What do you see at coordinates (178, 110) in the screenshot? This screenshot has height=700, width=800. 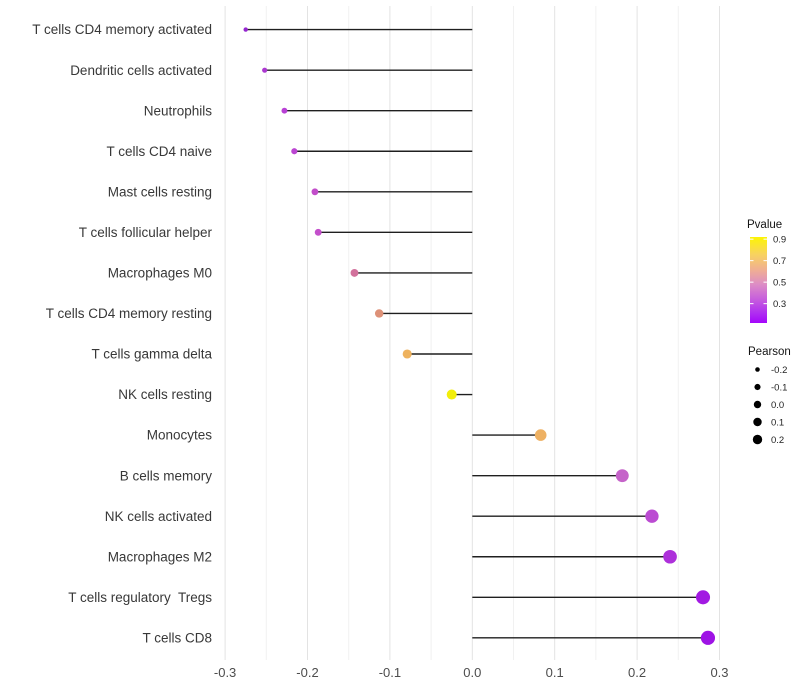 I see `category-label: Neutrophils` at bounding box center [178, 110].